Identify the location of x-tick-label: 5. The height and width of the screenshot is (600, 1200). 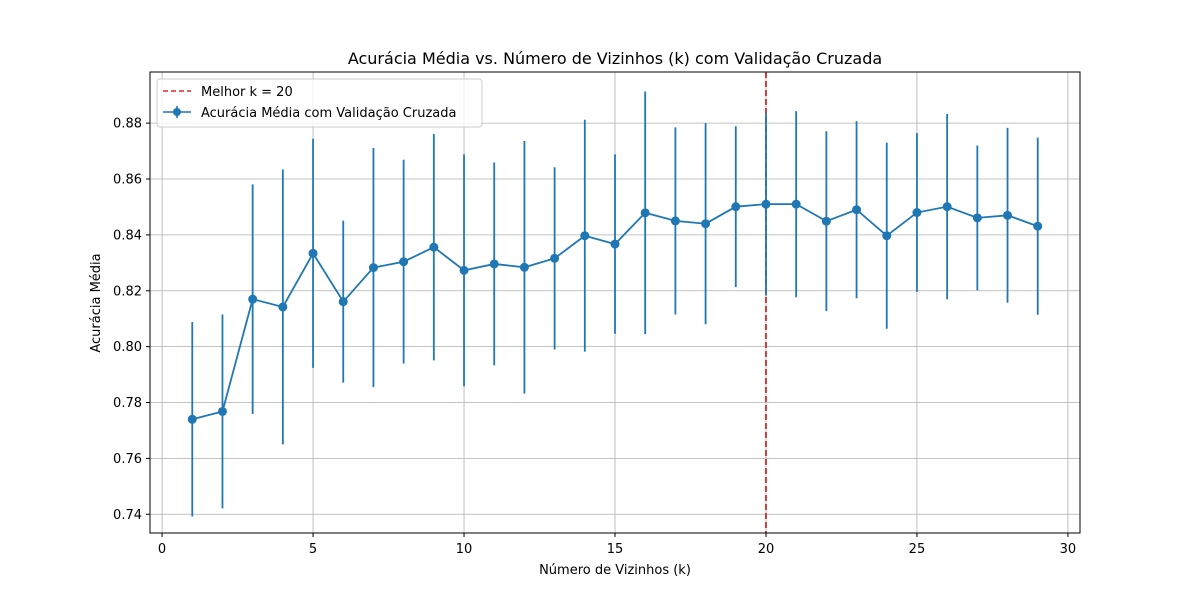
(313, 549).